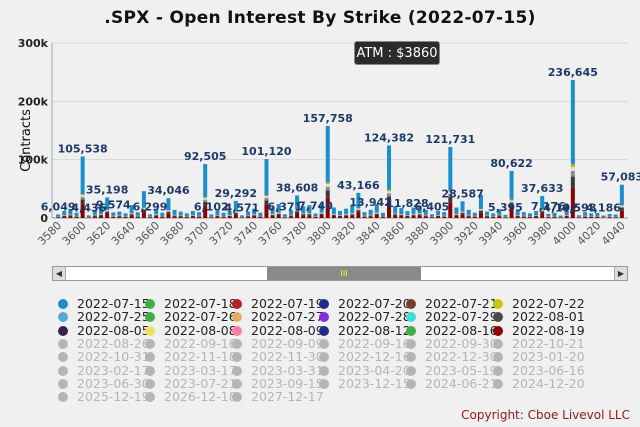 This screenshot has width=640, height=427. Describe the element at coordinates (452, 343) in the screenshot. I see `legend-item: 2022-09-30` at that location.